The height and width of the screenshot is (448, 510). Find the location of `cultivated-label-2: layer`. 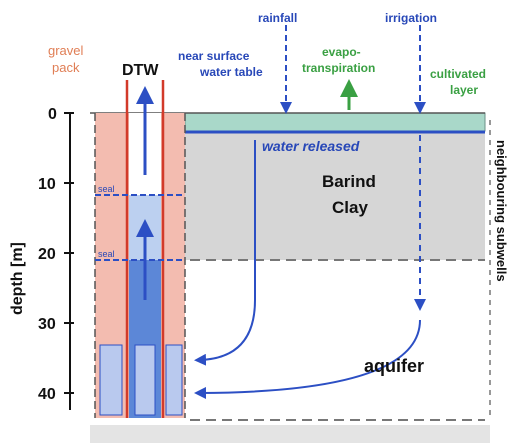

cultivated-label-2: layer is located at coordinates (464, 90).